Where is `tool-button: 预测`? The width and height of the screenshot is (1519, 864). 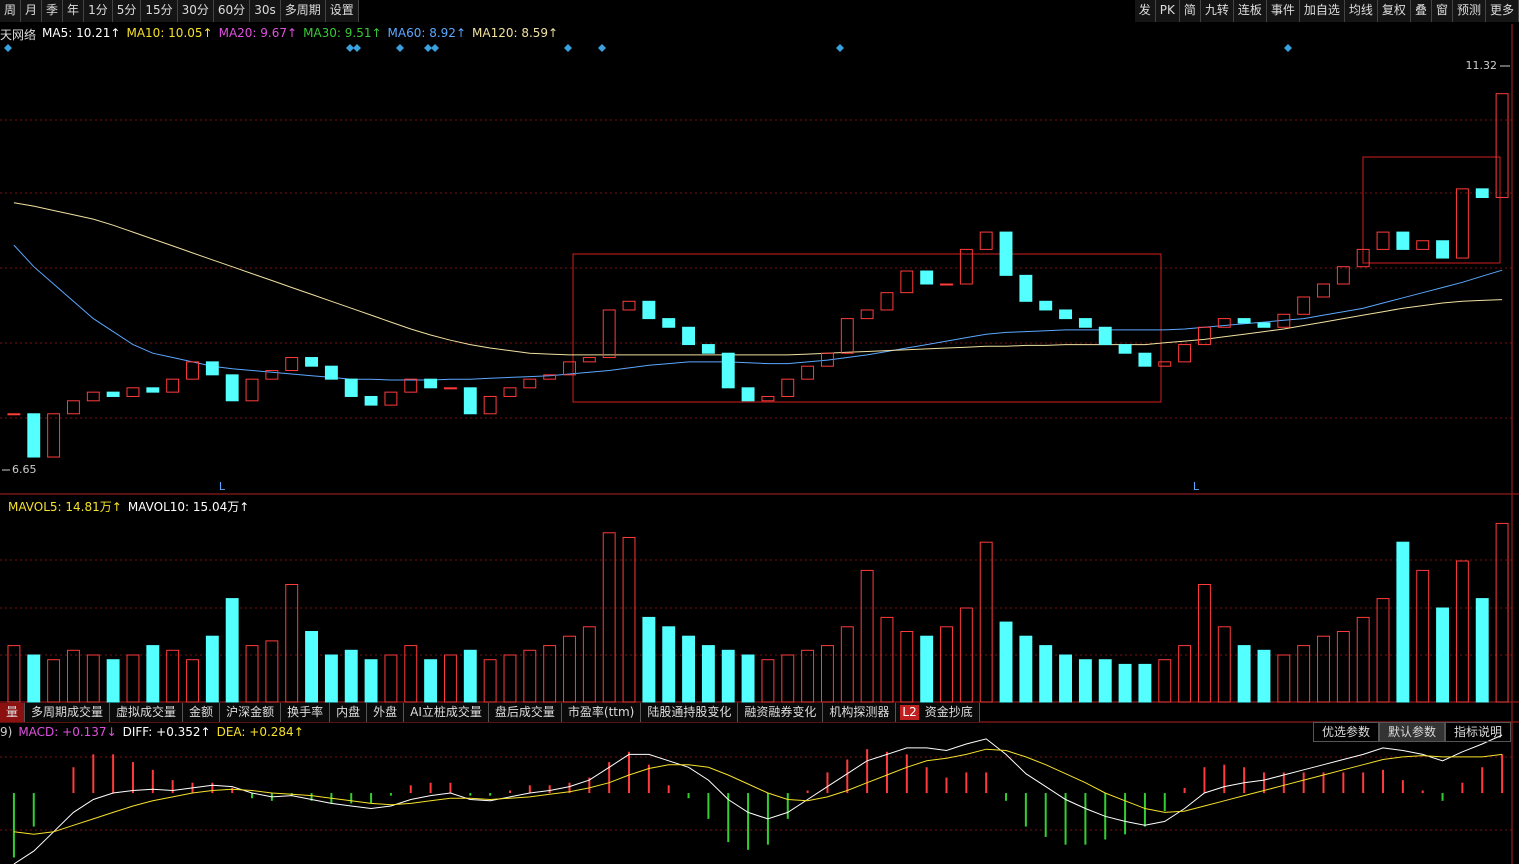 tool-button: 预测 is located at coordinates (1469, 11).